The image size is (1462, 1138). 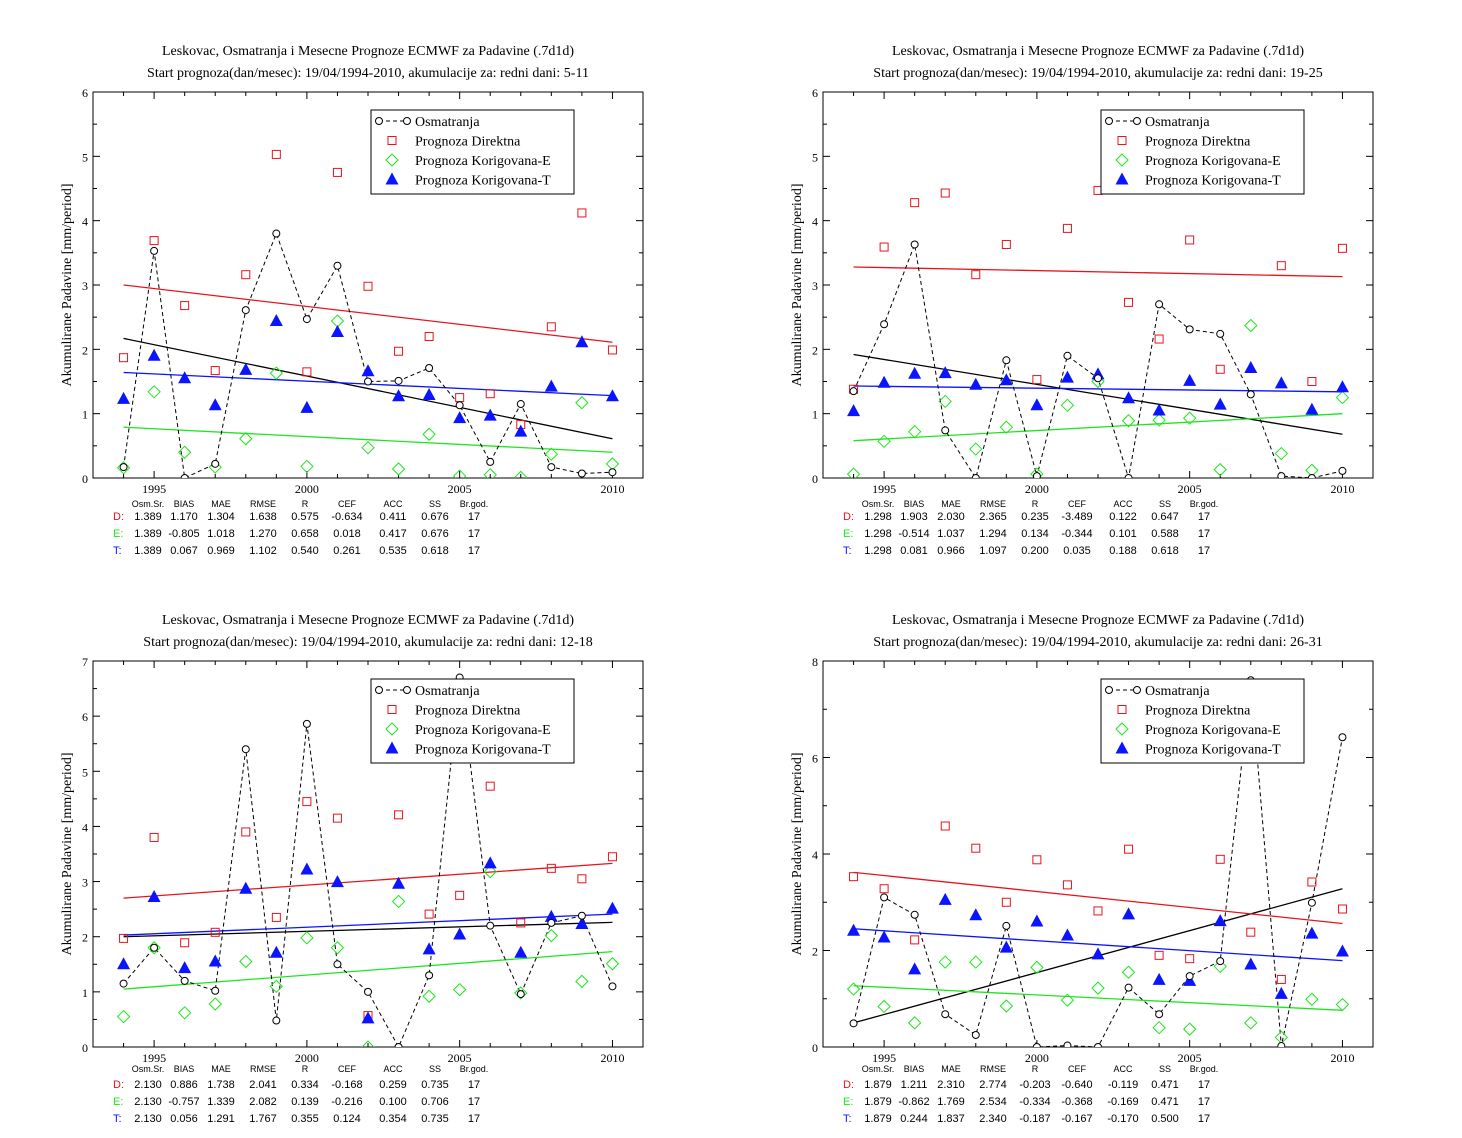 What do you see at coordinates (263, 1085) in the screenshot?
I see `stats-cell: 2.041` at bounding box center [263, 1085].